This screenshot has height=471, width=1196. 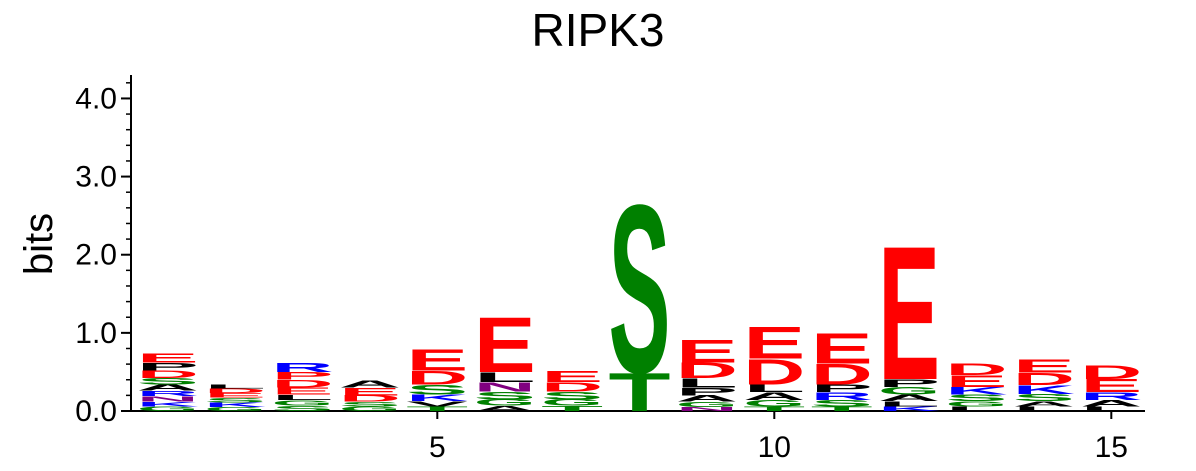 I want to click on y-tick-label: 3.0, so click(x=96, y=177).